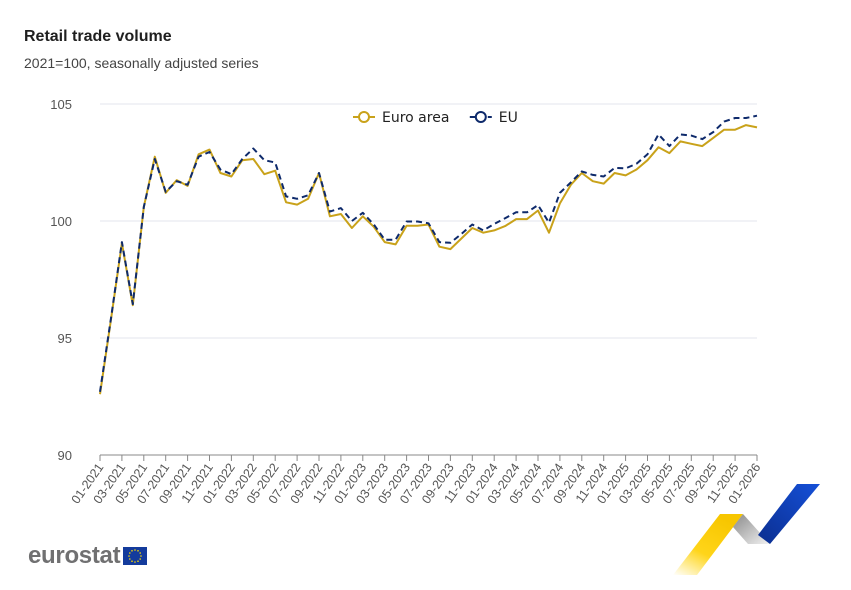  I want to click on y-axis: 90 95 100 105, so click(61, 280).